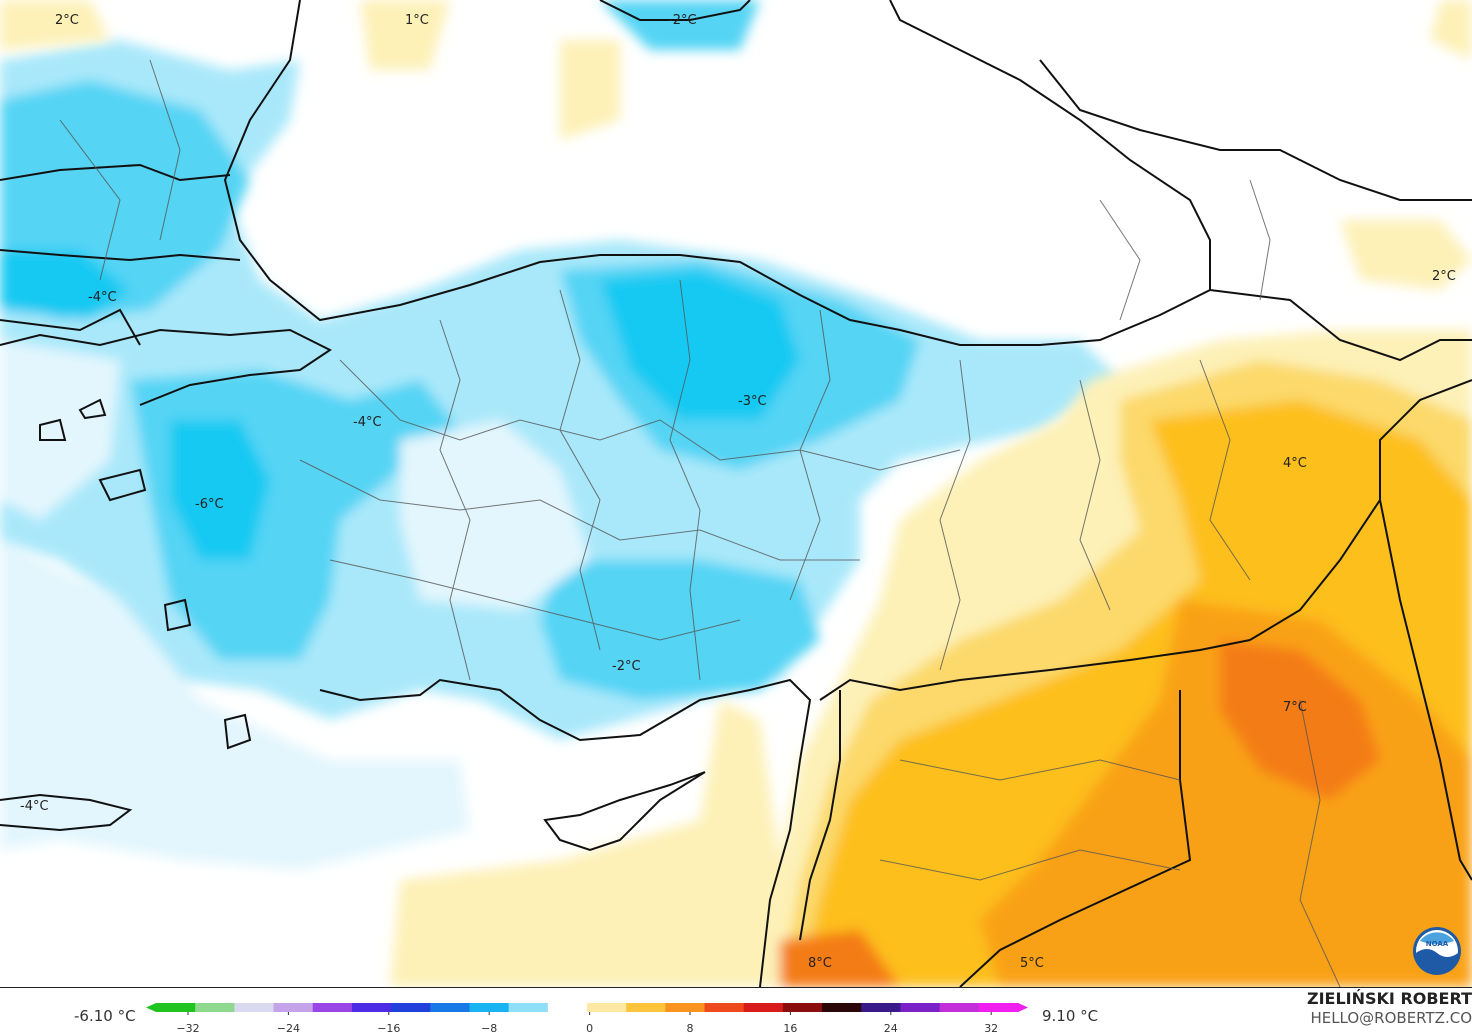  I want to click on colorbar-tick-label: 8, so click(690, 1028).